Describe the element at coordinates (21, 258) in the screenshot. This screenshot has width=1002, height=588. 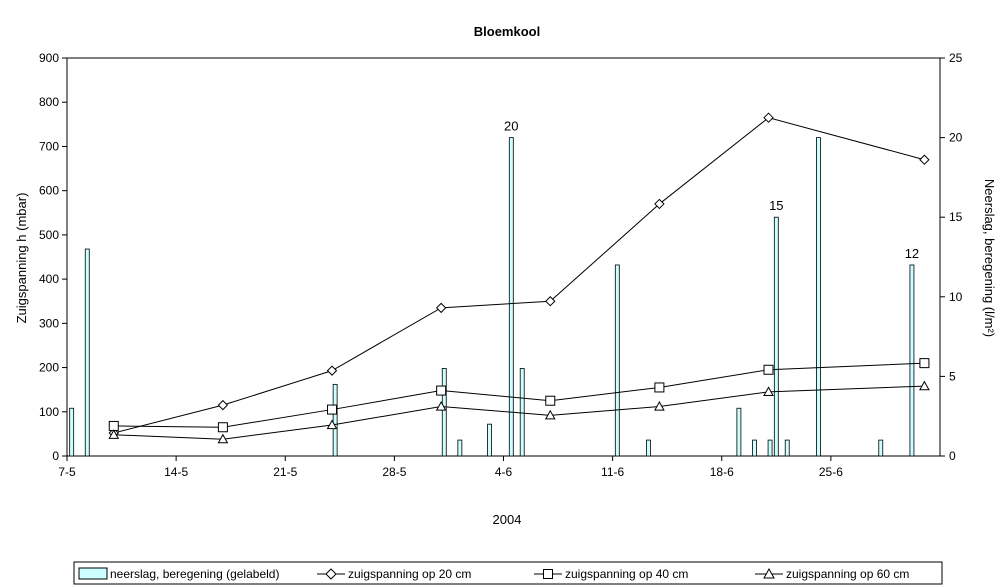
I see `left-y-axis-title: Zuigspanning h (mbar)` at that location.